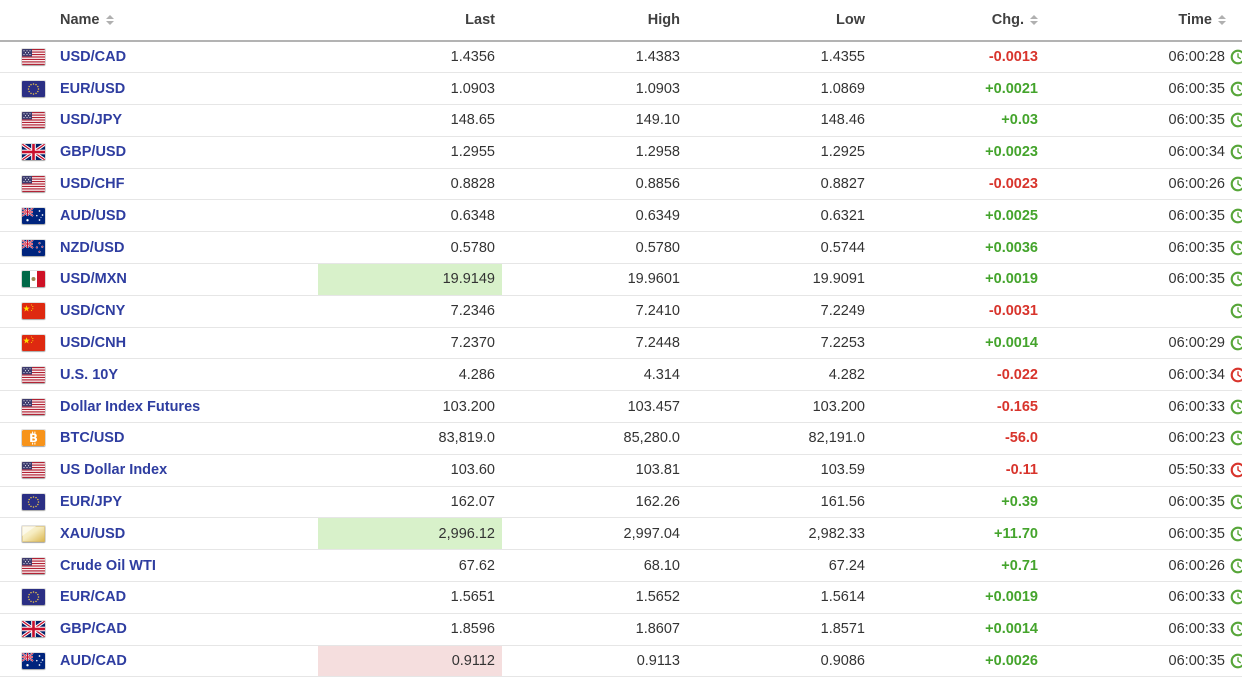 The height and width of the screenshot is (682, 1242). What do you see at coordinates (93, 533) in the screenshot?
I see `instrument-link: XAU/USD` at bounding box center [93, 533].